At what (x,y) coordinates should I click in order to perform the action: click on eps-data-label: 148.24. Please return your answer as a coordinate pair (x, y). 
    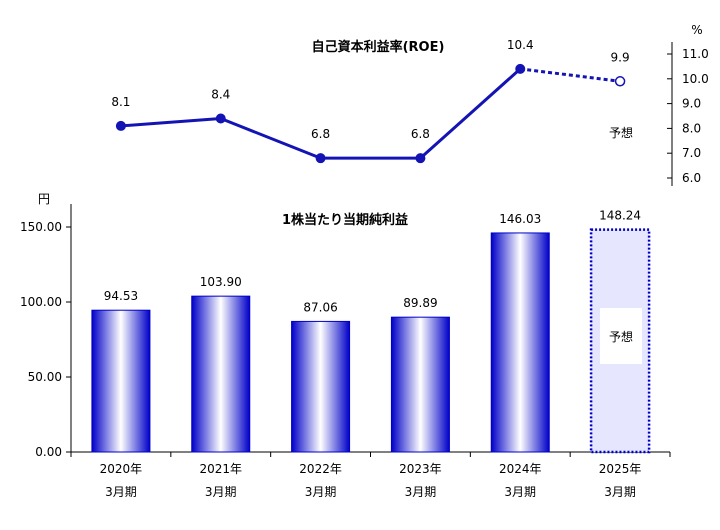
    Looking at the image, I should click on (620, 216).